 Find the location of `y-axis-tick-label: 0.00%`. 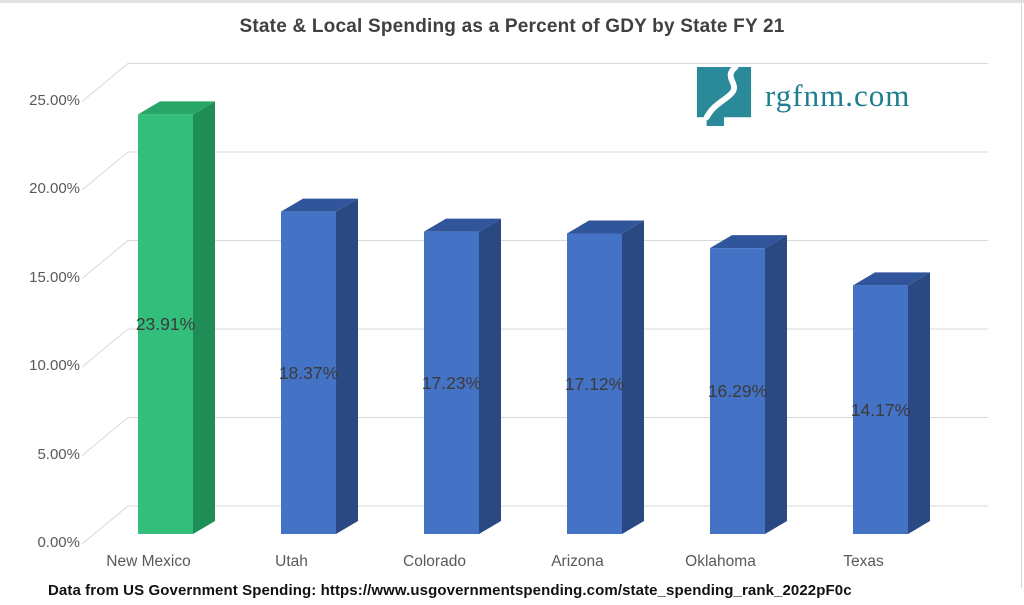

y-axis-tick-label: 0.00% is located at coordinates (58, 542).